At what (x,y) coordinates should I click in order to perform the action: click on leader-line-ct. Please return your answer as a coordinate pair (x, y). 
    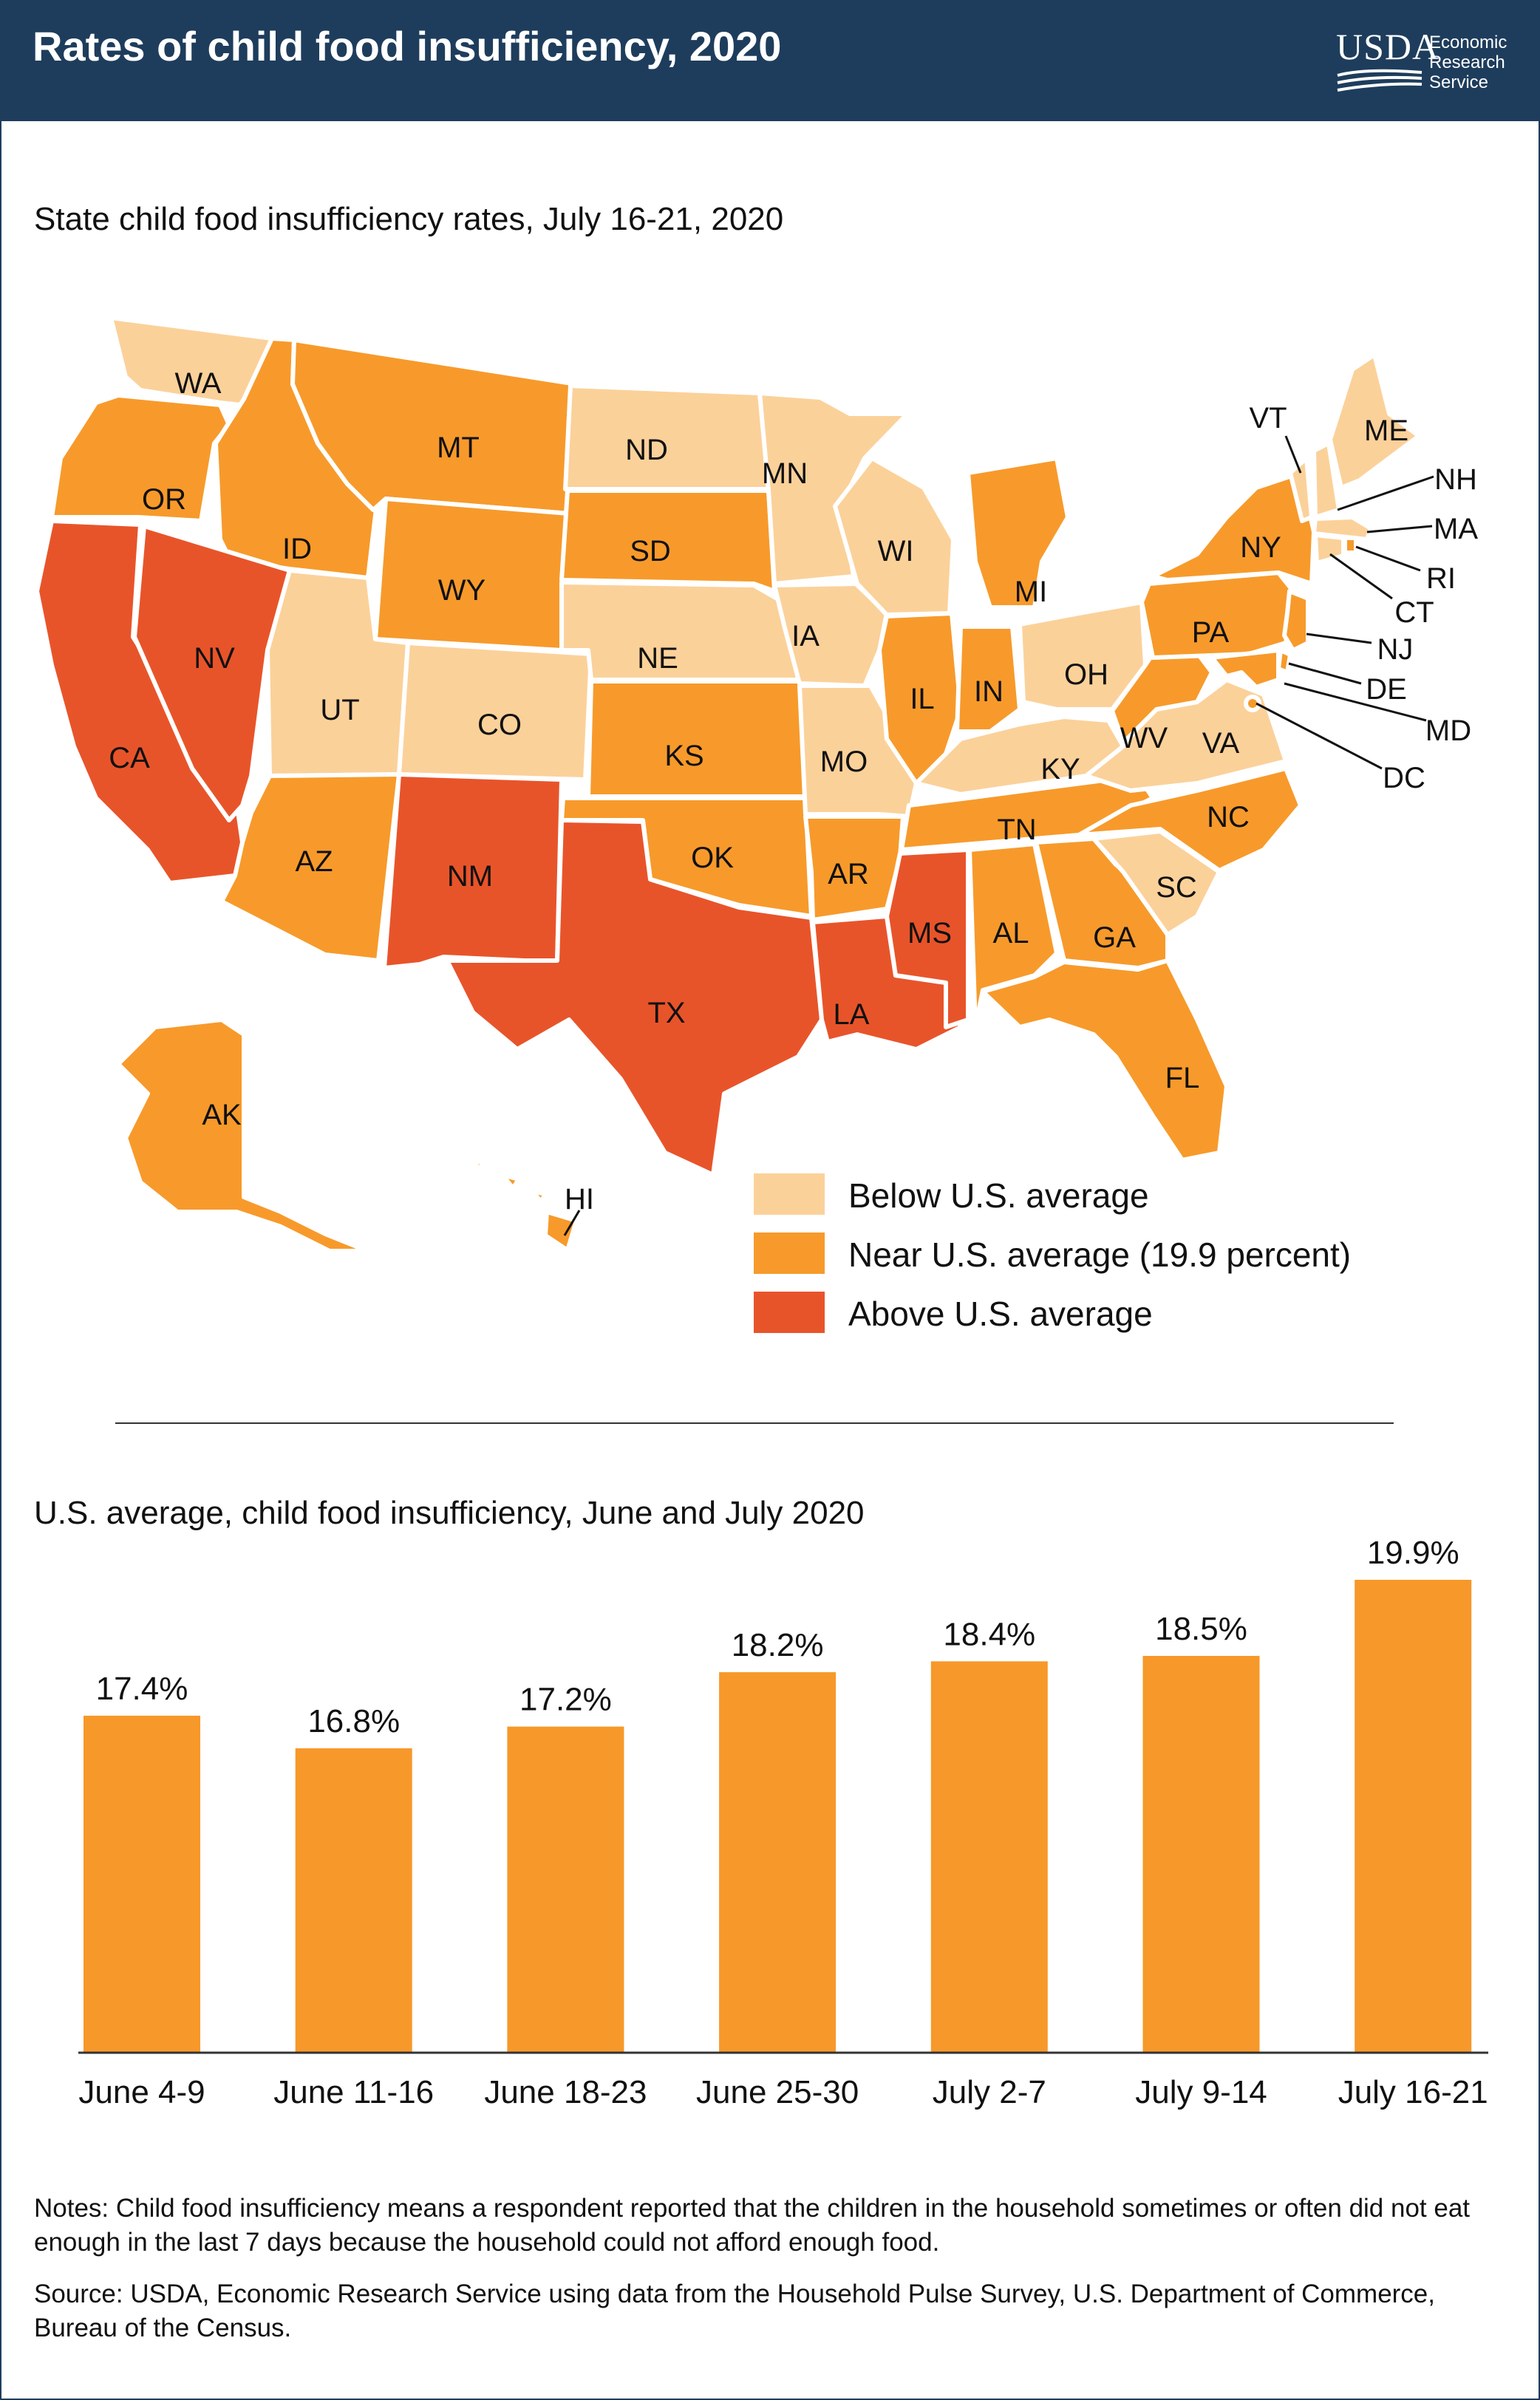
    Looking at the image, I should click on (1361, 576).